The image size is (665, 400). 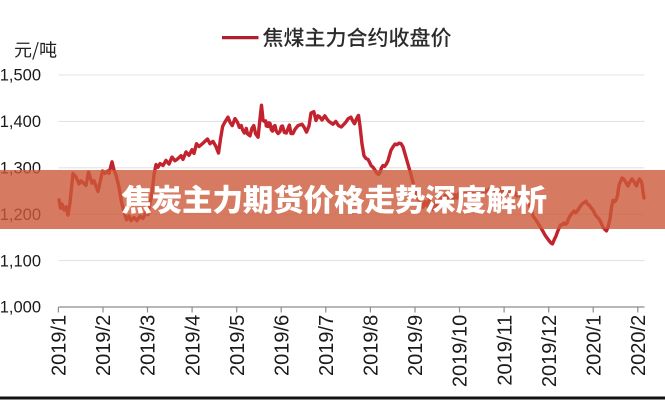 I want to click on svg-text: 2019/3, so click(x=149, y=345).